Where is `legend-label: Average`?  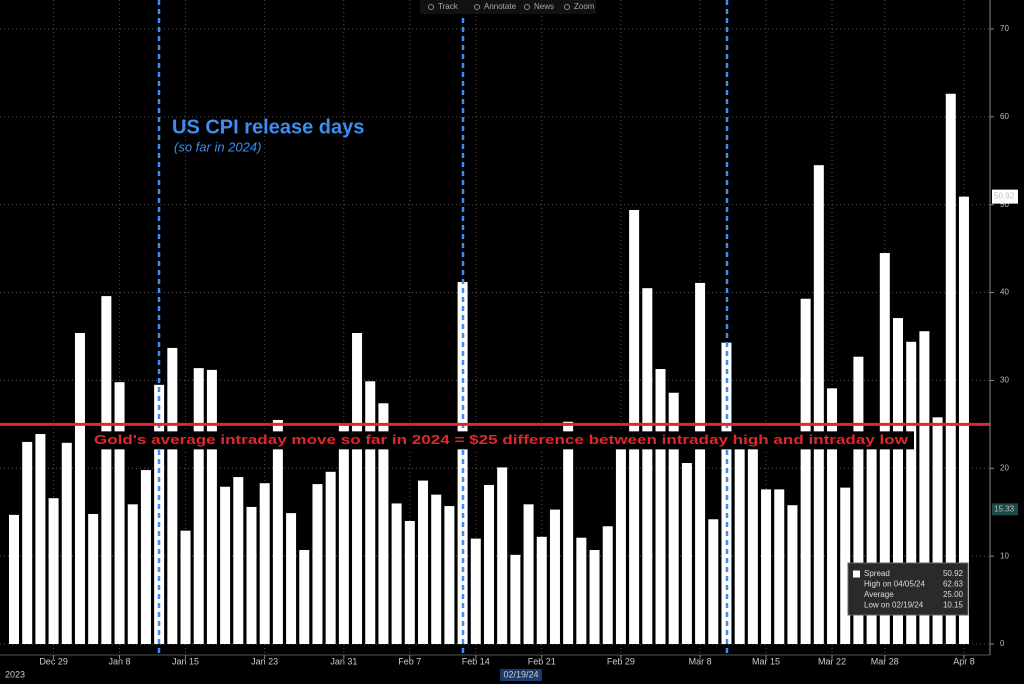
legend-label: Average is located at coordinates (879, 594).